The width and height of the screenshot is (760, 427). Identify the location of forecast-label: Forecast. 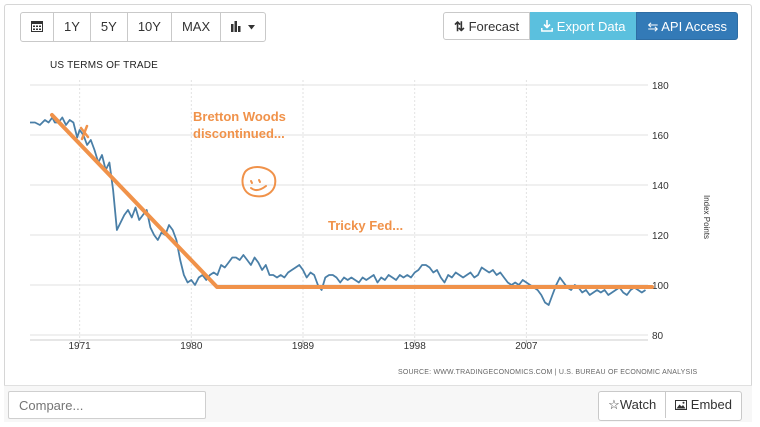
(494, 26).